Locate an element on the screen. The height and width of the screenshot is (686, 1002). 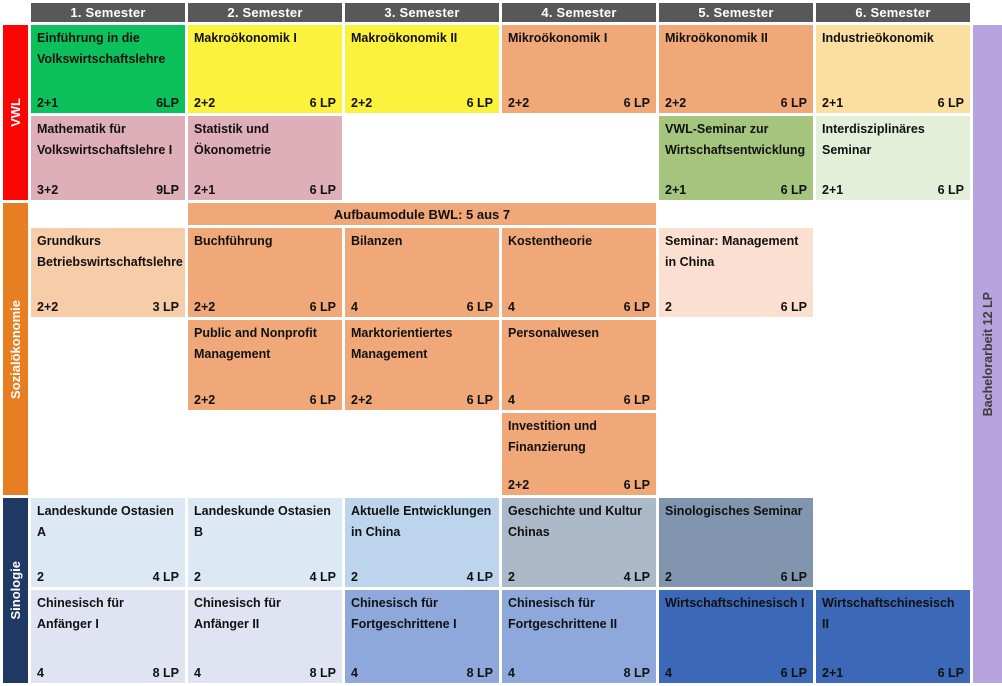
module-title: Grundkurs Betriebswirtschaftslehre is located at coordinates (110, 251).